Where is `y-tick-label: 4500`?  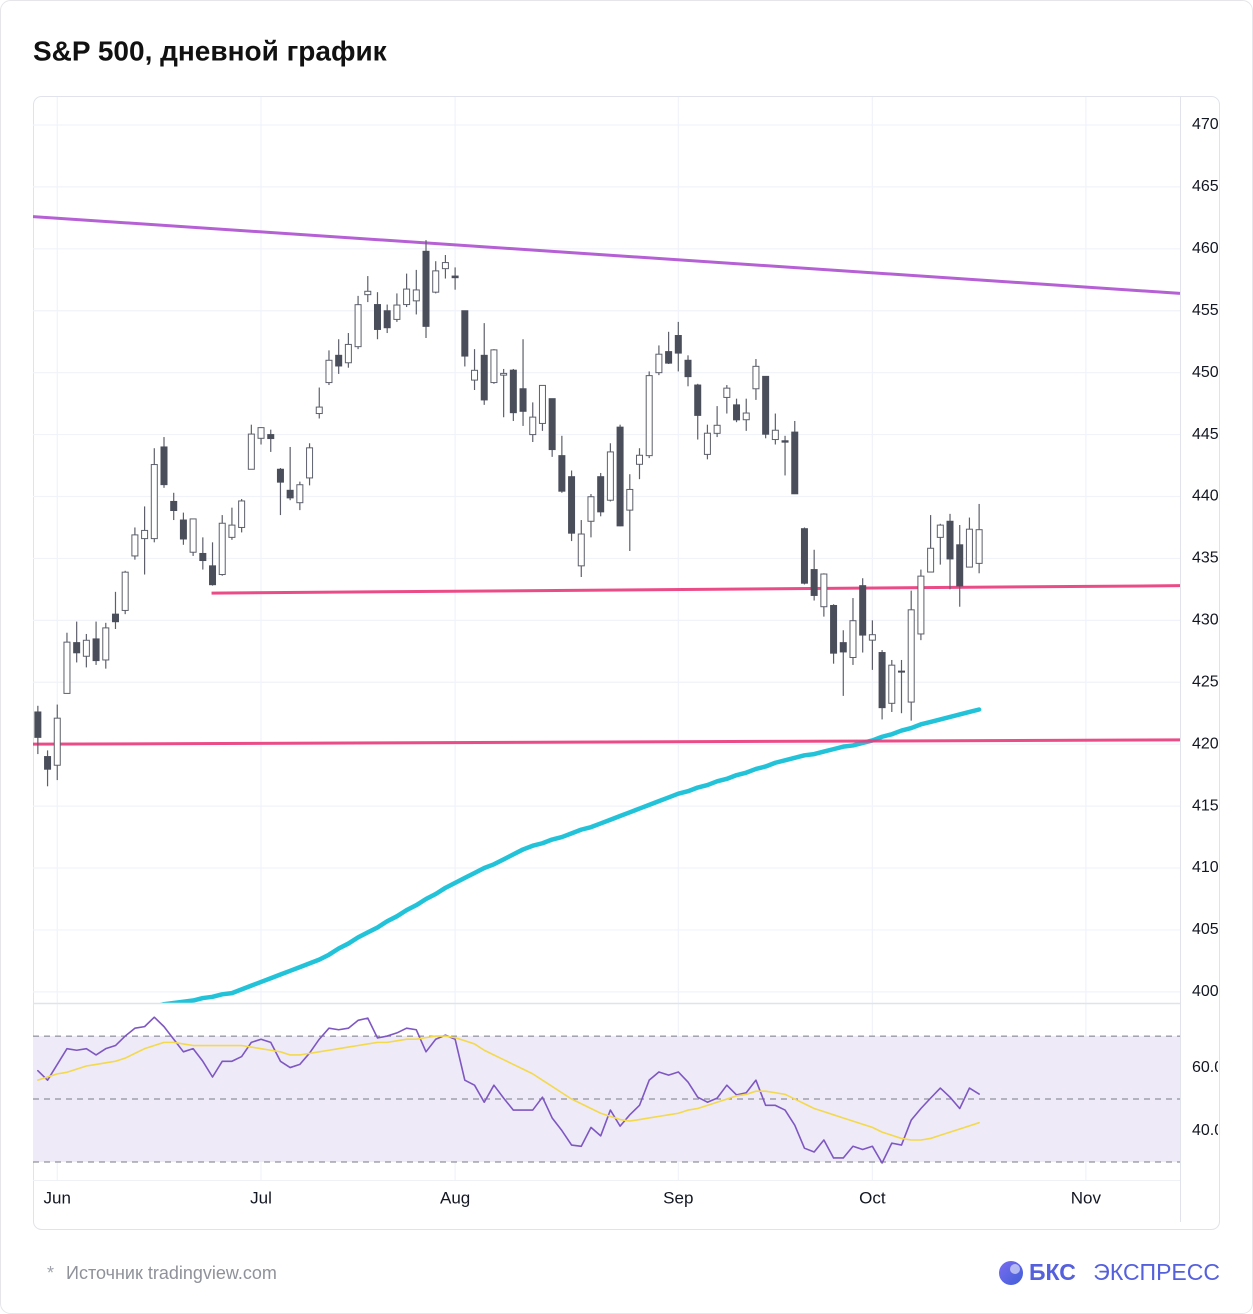 y-tick-label: 4500 is located at coordinates (1210, 372).